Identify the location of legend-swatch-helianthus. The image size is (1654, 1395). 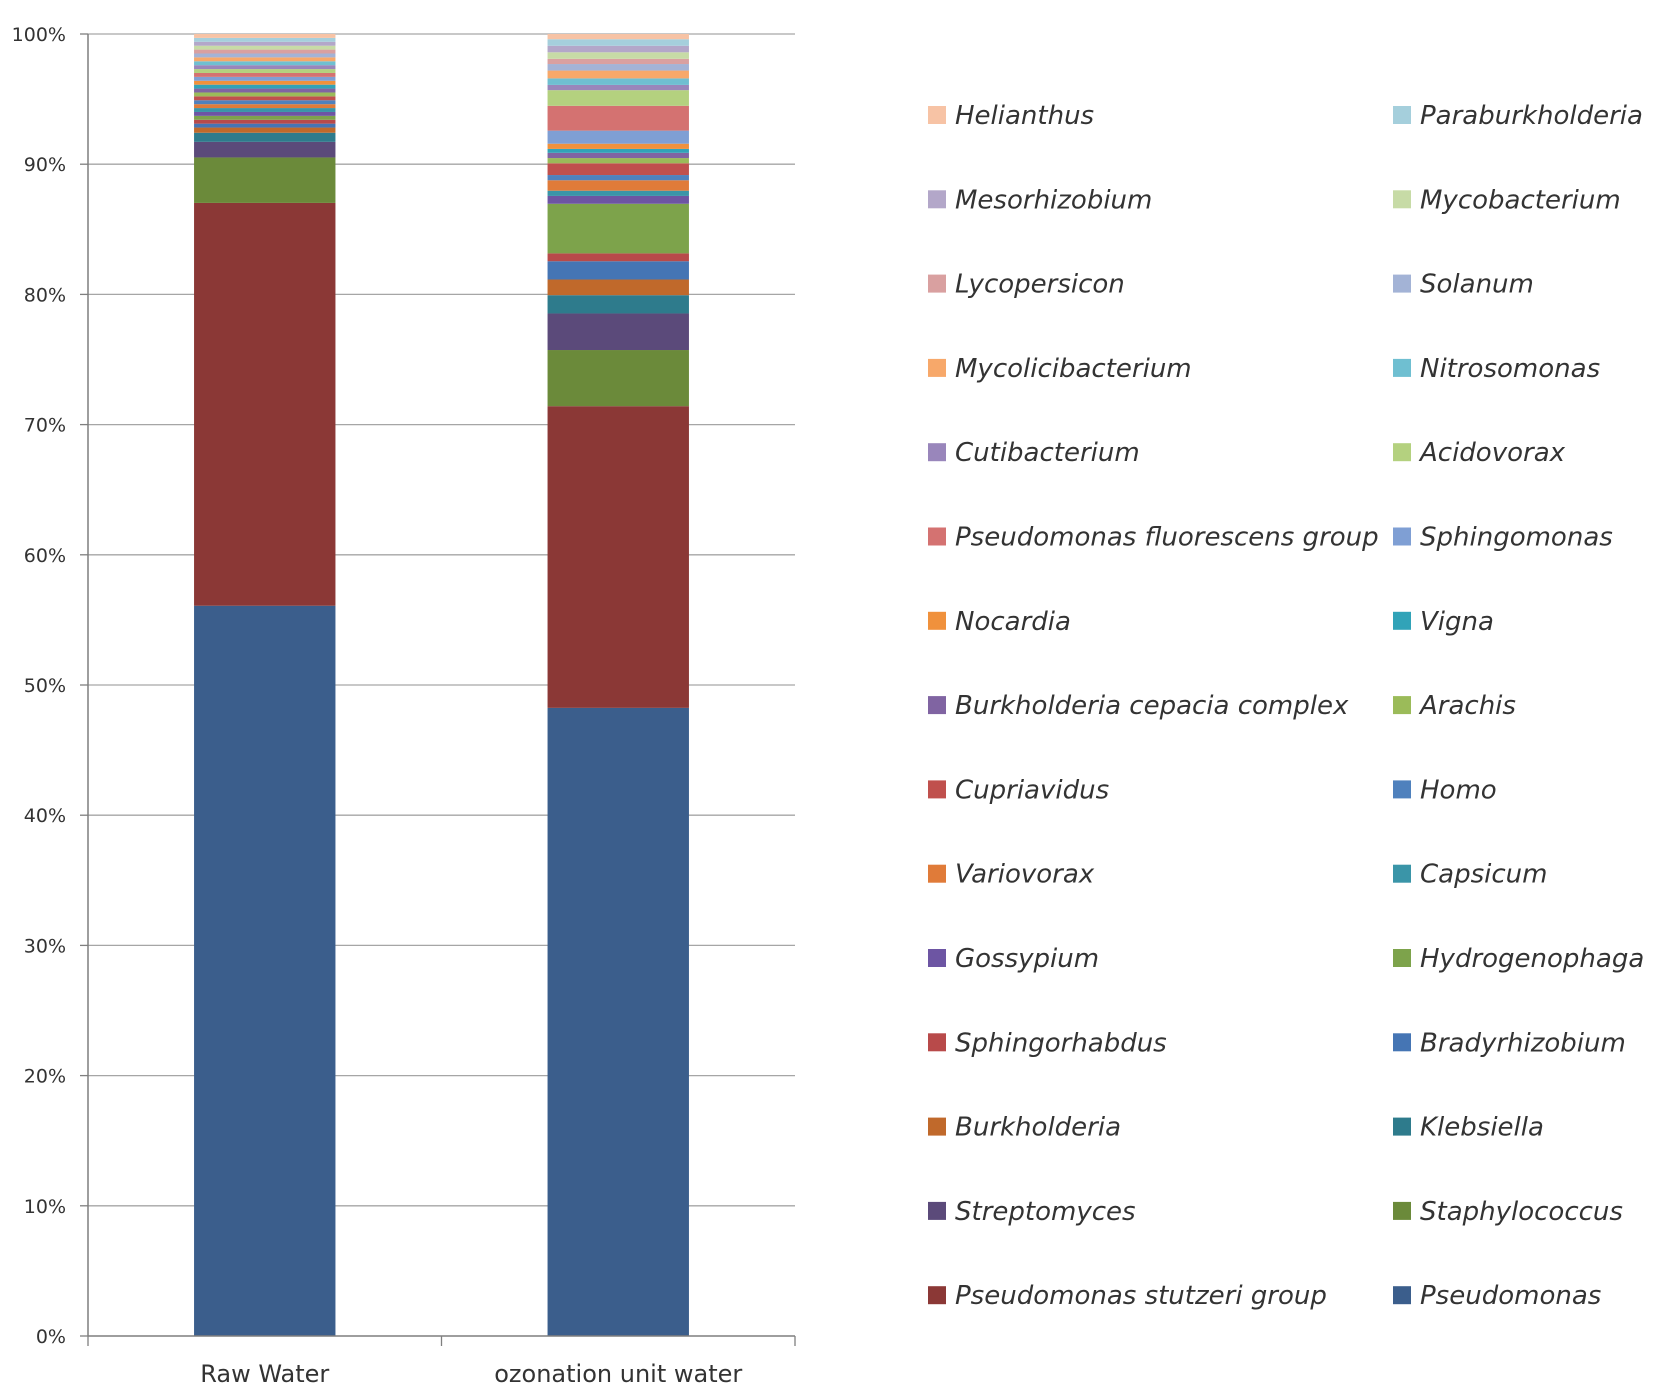
(937, 115).